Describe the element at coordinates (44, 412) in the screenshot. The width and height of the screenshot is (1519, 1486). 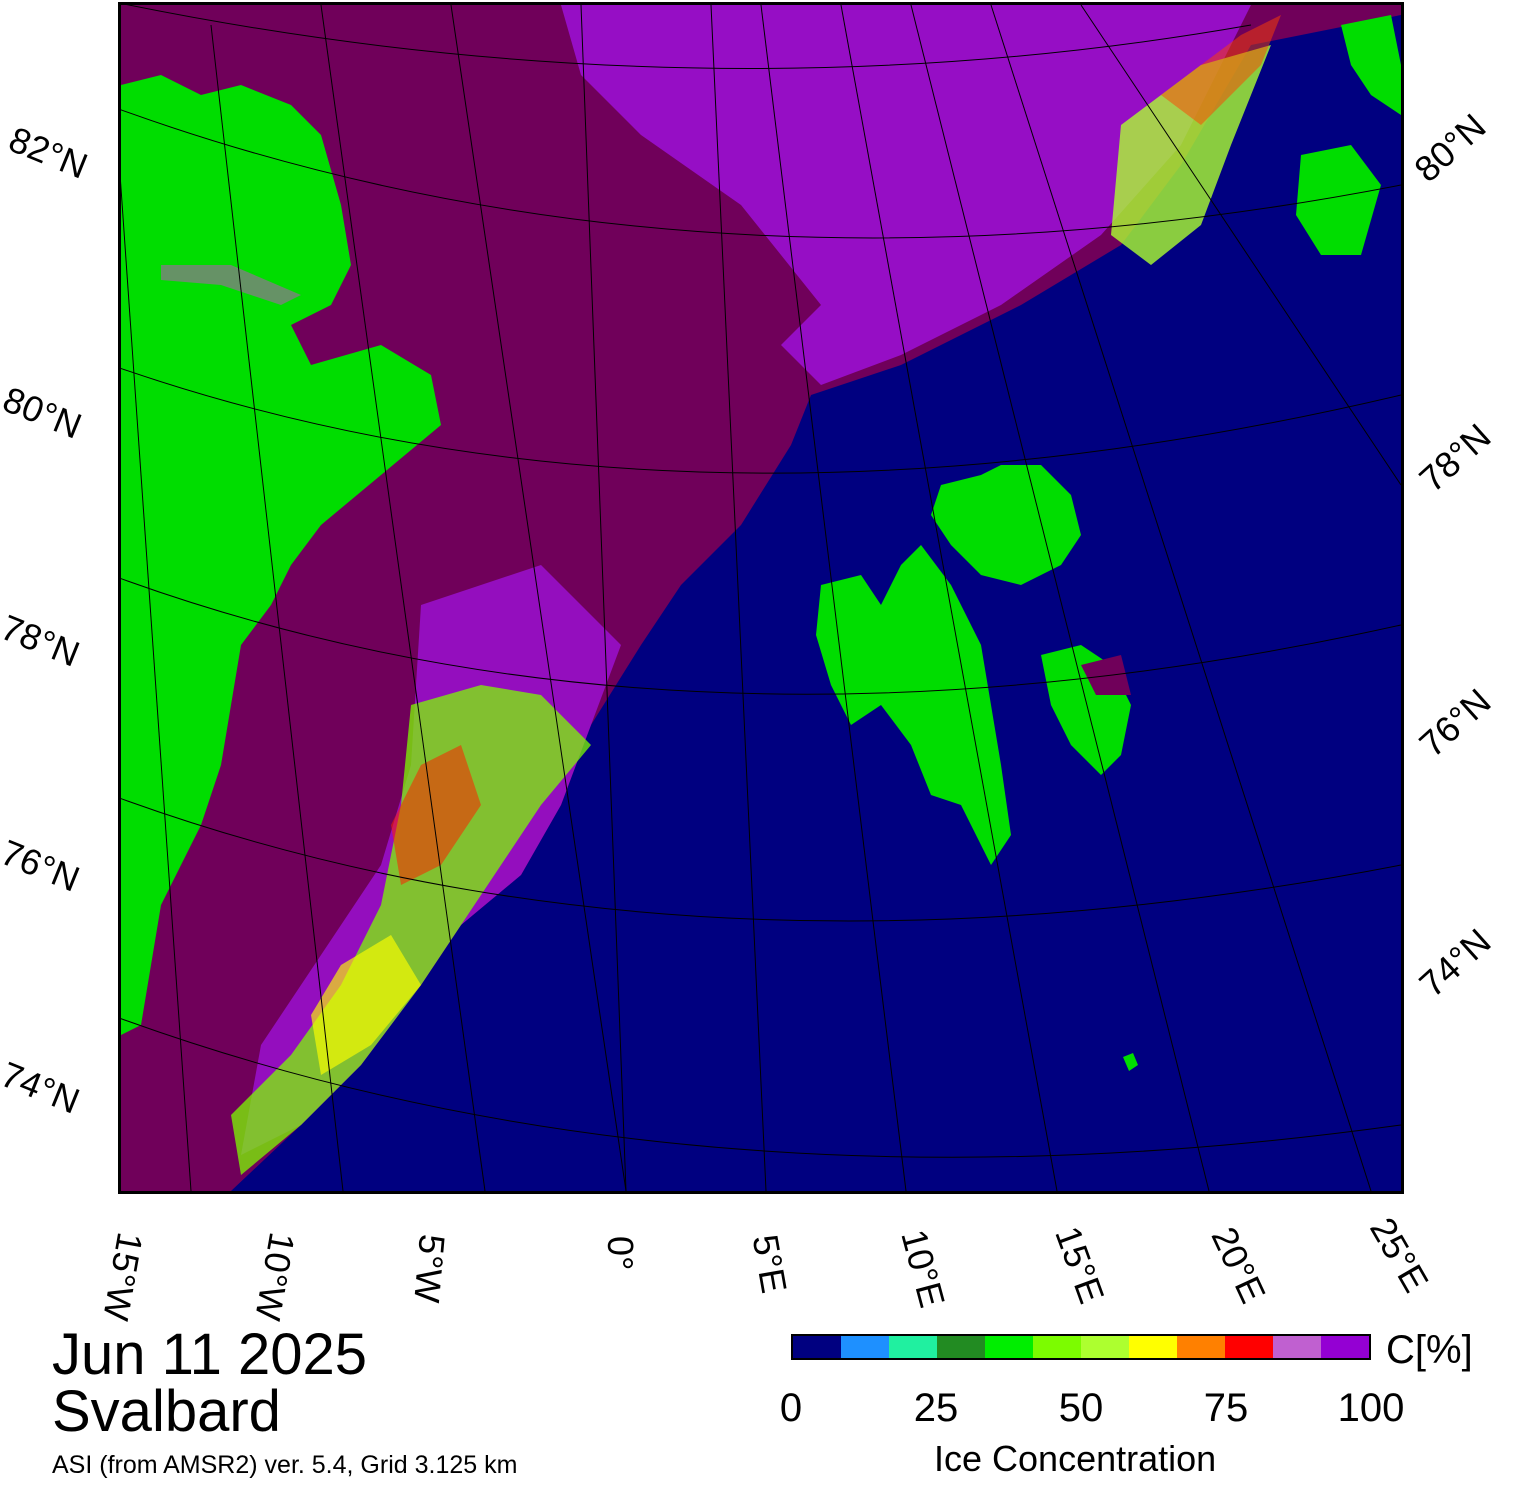
I see `lat-label-80n-left: 80°N` at that location.